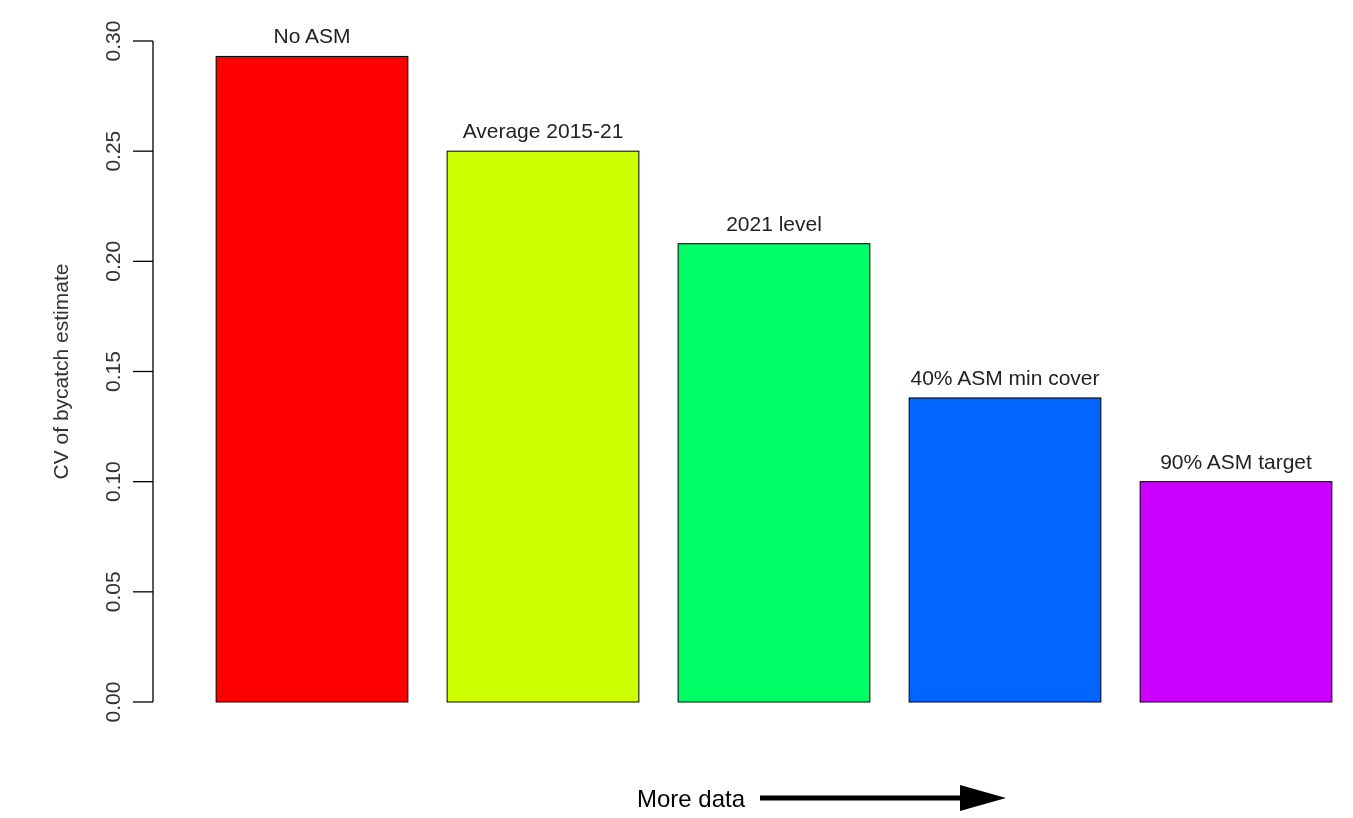 Image resolution: width=1353 pixels, height=818 pixels. What do you see at coordinates (112, 151) in the screenshot?
I see `y-tick-label: 0.25` at bounding box center [112, 151].